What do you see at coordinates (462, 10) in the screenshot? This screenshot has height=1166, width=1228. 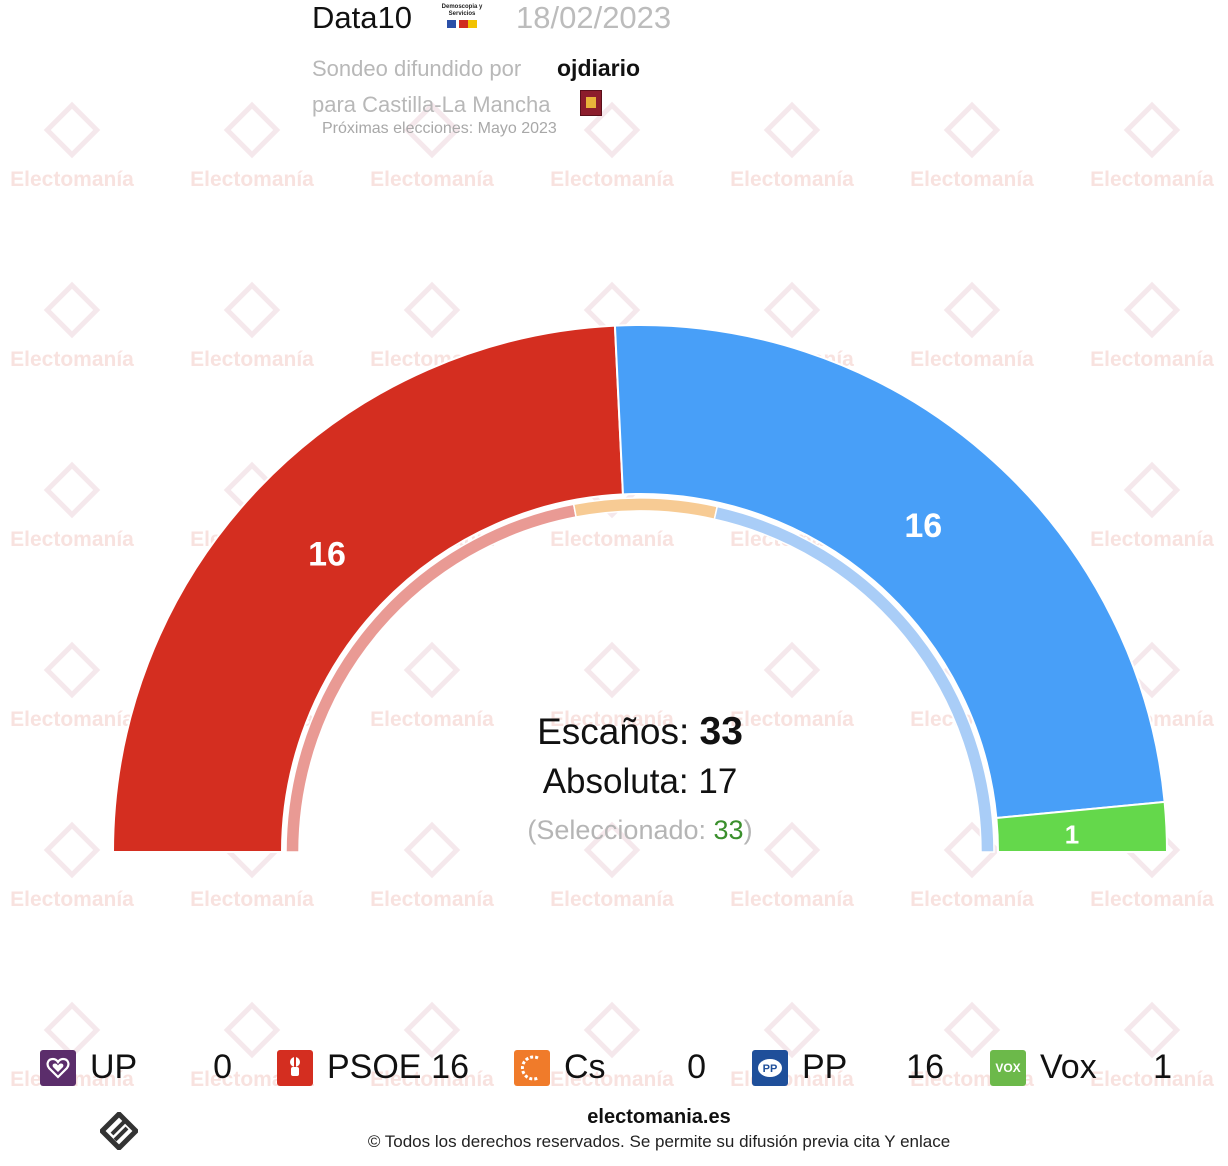 I see `pollster-logo-text: Demoscopia y Servicios` at bounding box center [462, 10].